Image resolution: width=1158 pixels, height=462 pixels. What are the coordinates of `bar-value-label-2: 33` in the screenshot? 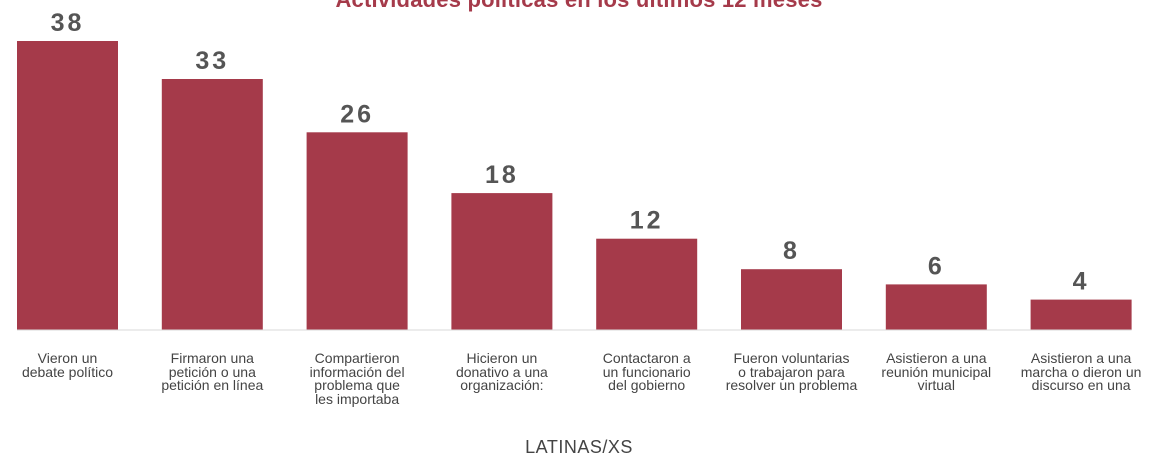 It's located at (212, 61).